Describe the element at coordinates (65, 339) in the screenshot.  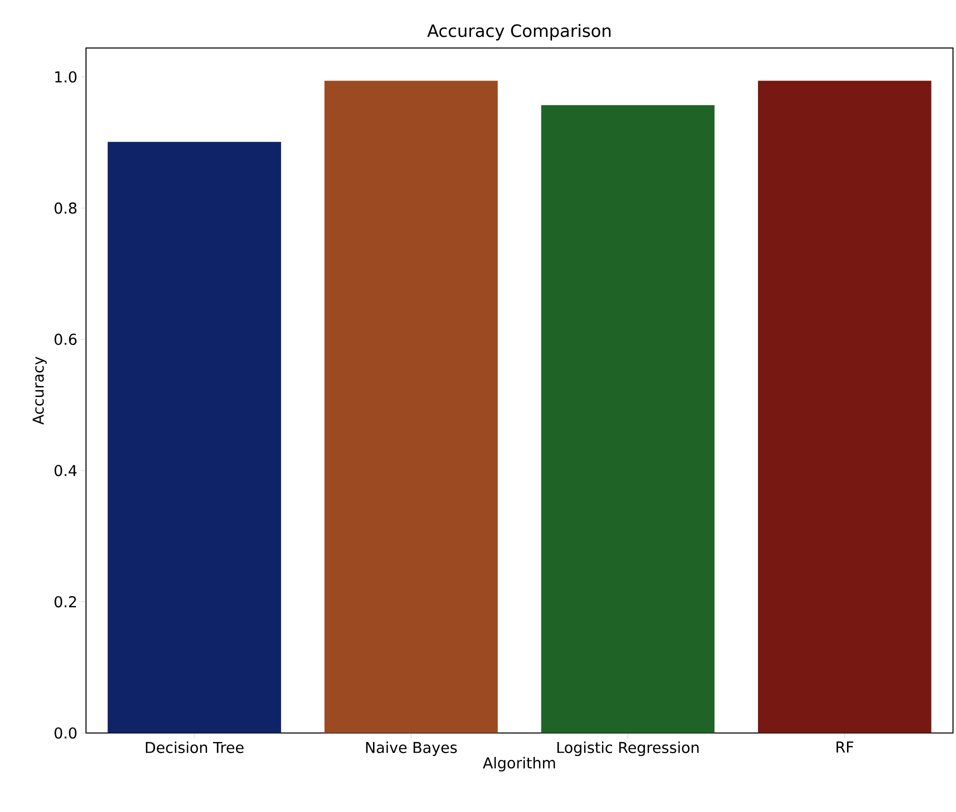
I see `y-tick-label: 0.6` at that location.